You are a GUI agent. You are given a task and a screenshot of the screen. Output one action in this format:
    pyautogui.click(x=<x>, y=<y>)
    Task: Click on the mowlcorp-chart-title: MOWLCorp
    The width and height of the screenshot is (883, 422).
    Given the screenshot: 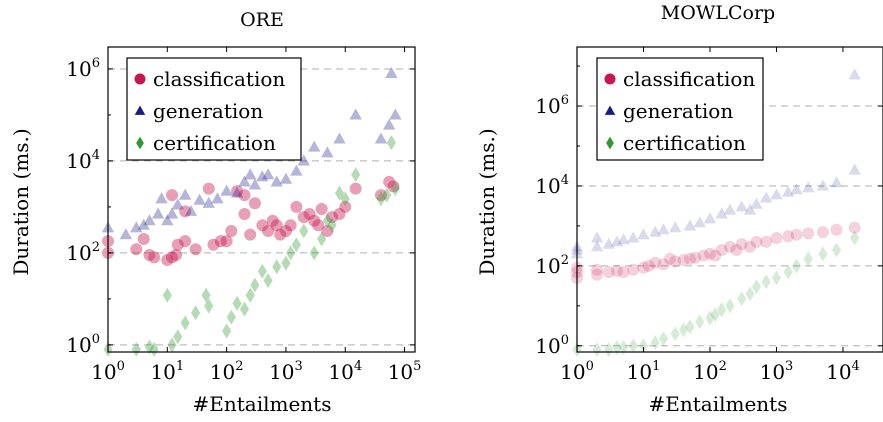 What is the action you would take?
    pyautogui.click(x=718, y=13)
    